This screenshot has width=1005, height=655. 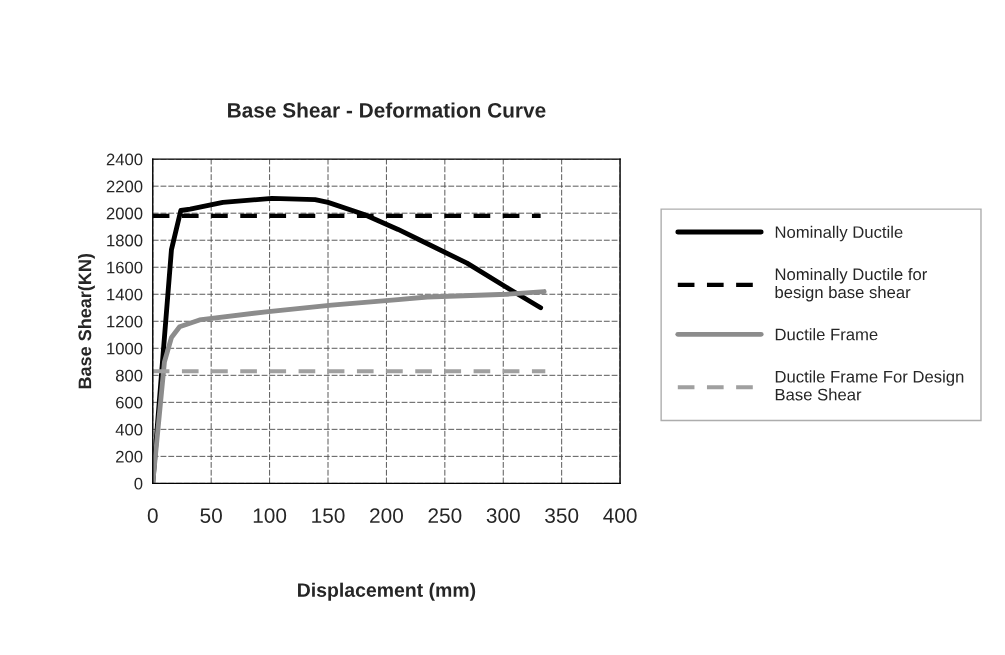 What do you see at coordinates (826, 334) in the screenshot?
I see `legend-label: Ductile Frame` at bounding box center [826, 334].